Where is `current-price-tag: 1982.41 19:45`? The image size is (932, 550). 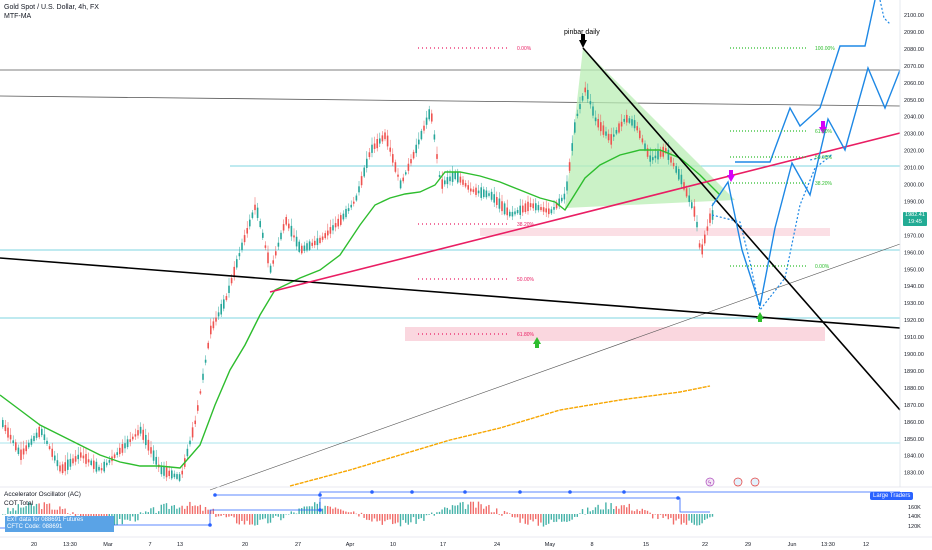
current-price-tag: 1982.41 19:45 is located at coordinates (915, 219).